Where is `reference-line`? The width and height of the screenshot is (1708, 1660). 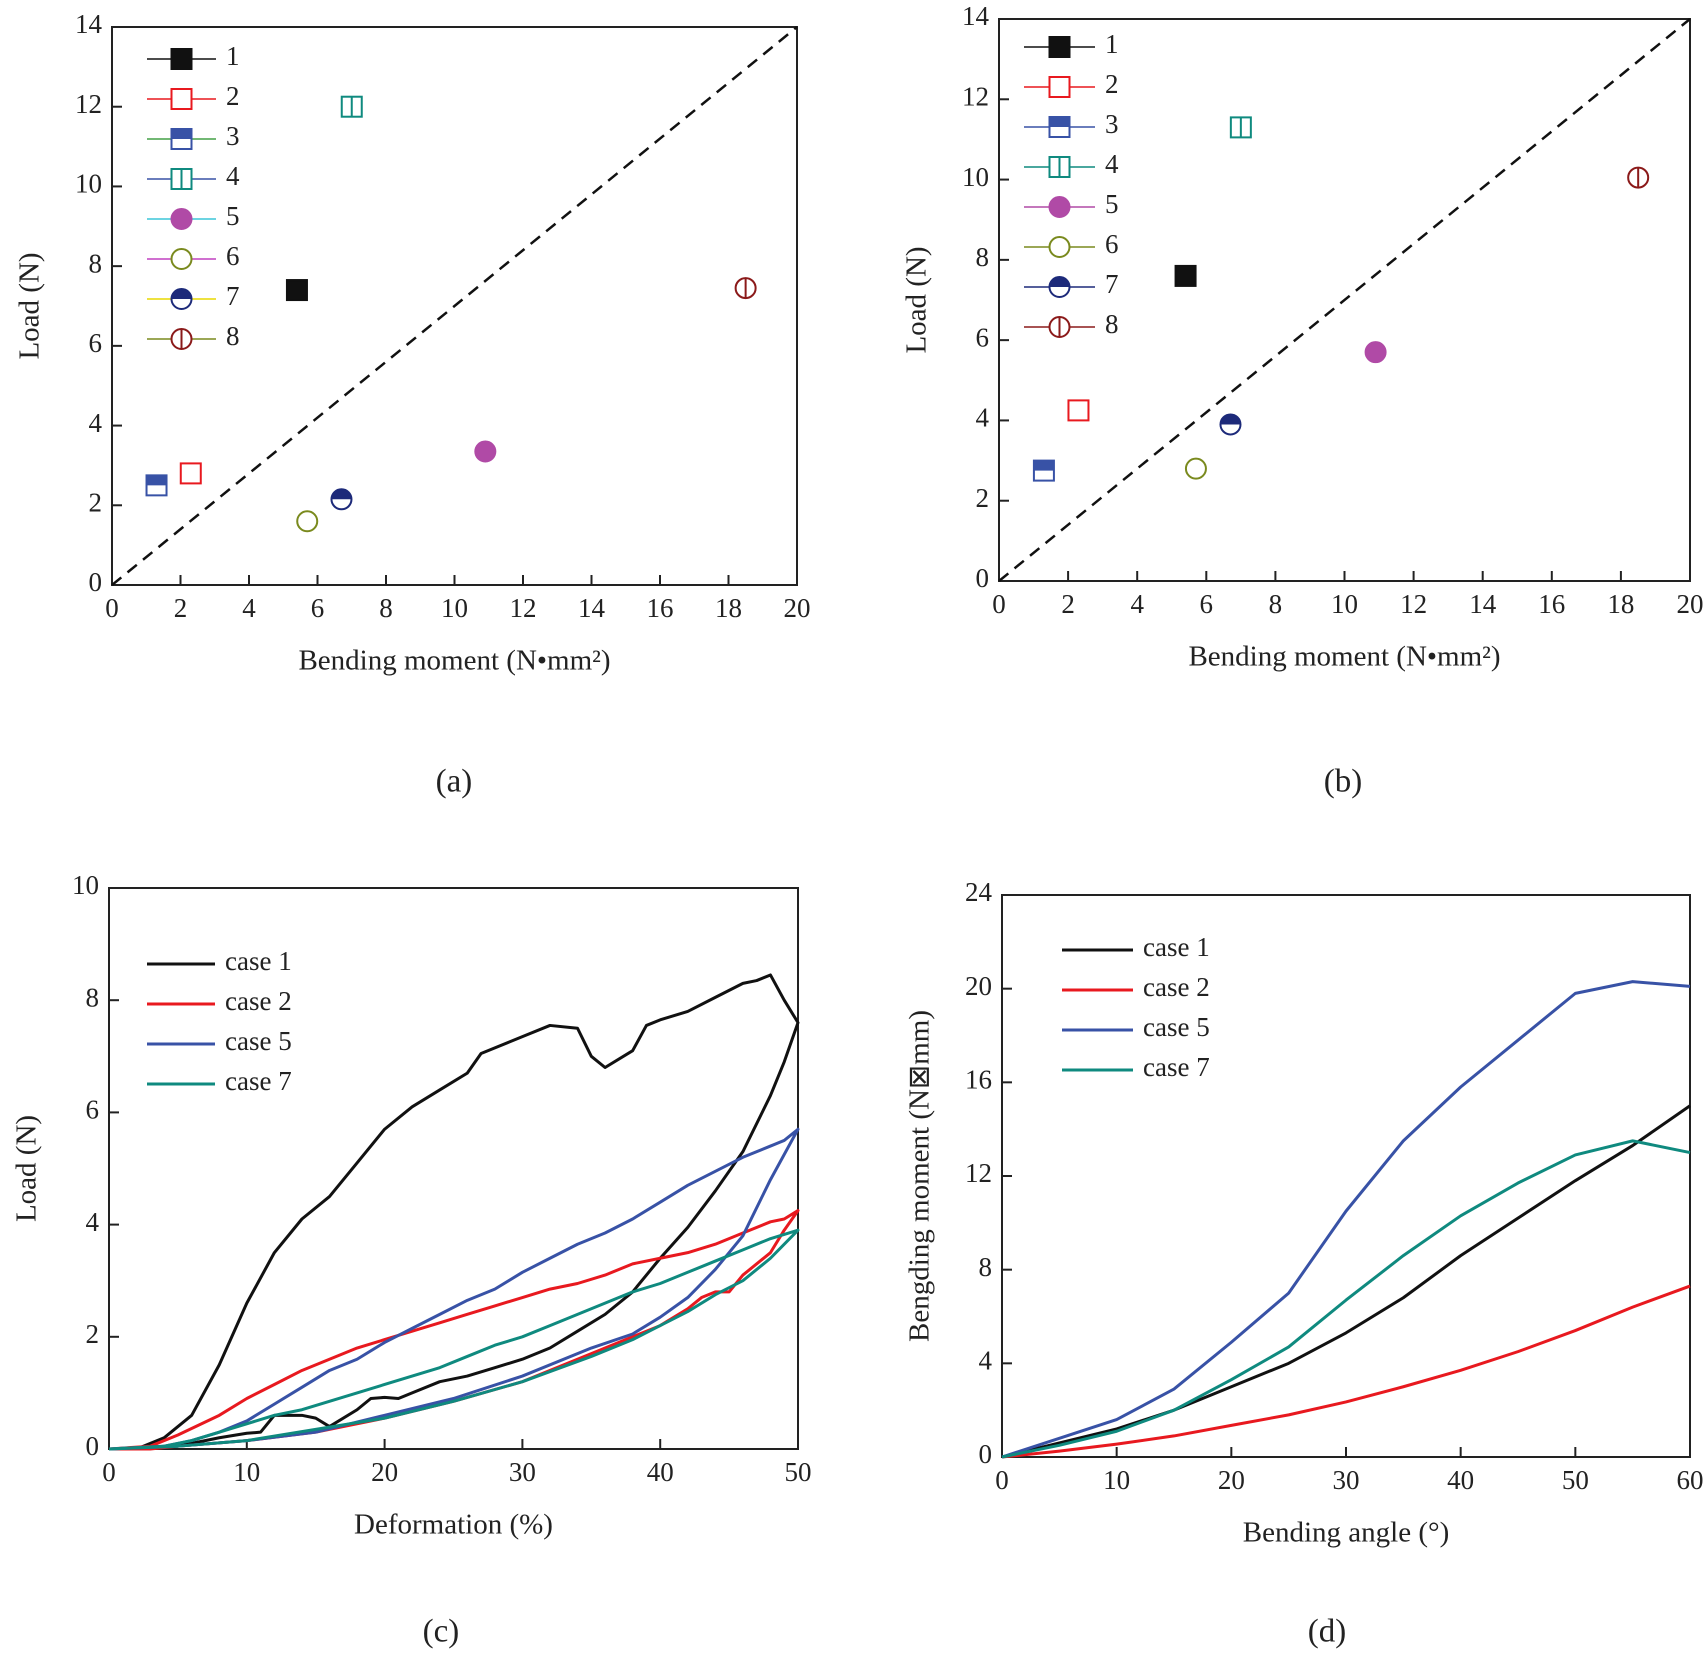
reference-line is located at coordinates (454, 306).